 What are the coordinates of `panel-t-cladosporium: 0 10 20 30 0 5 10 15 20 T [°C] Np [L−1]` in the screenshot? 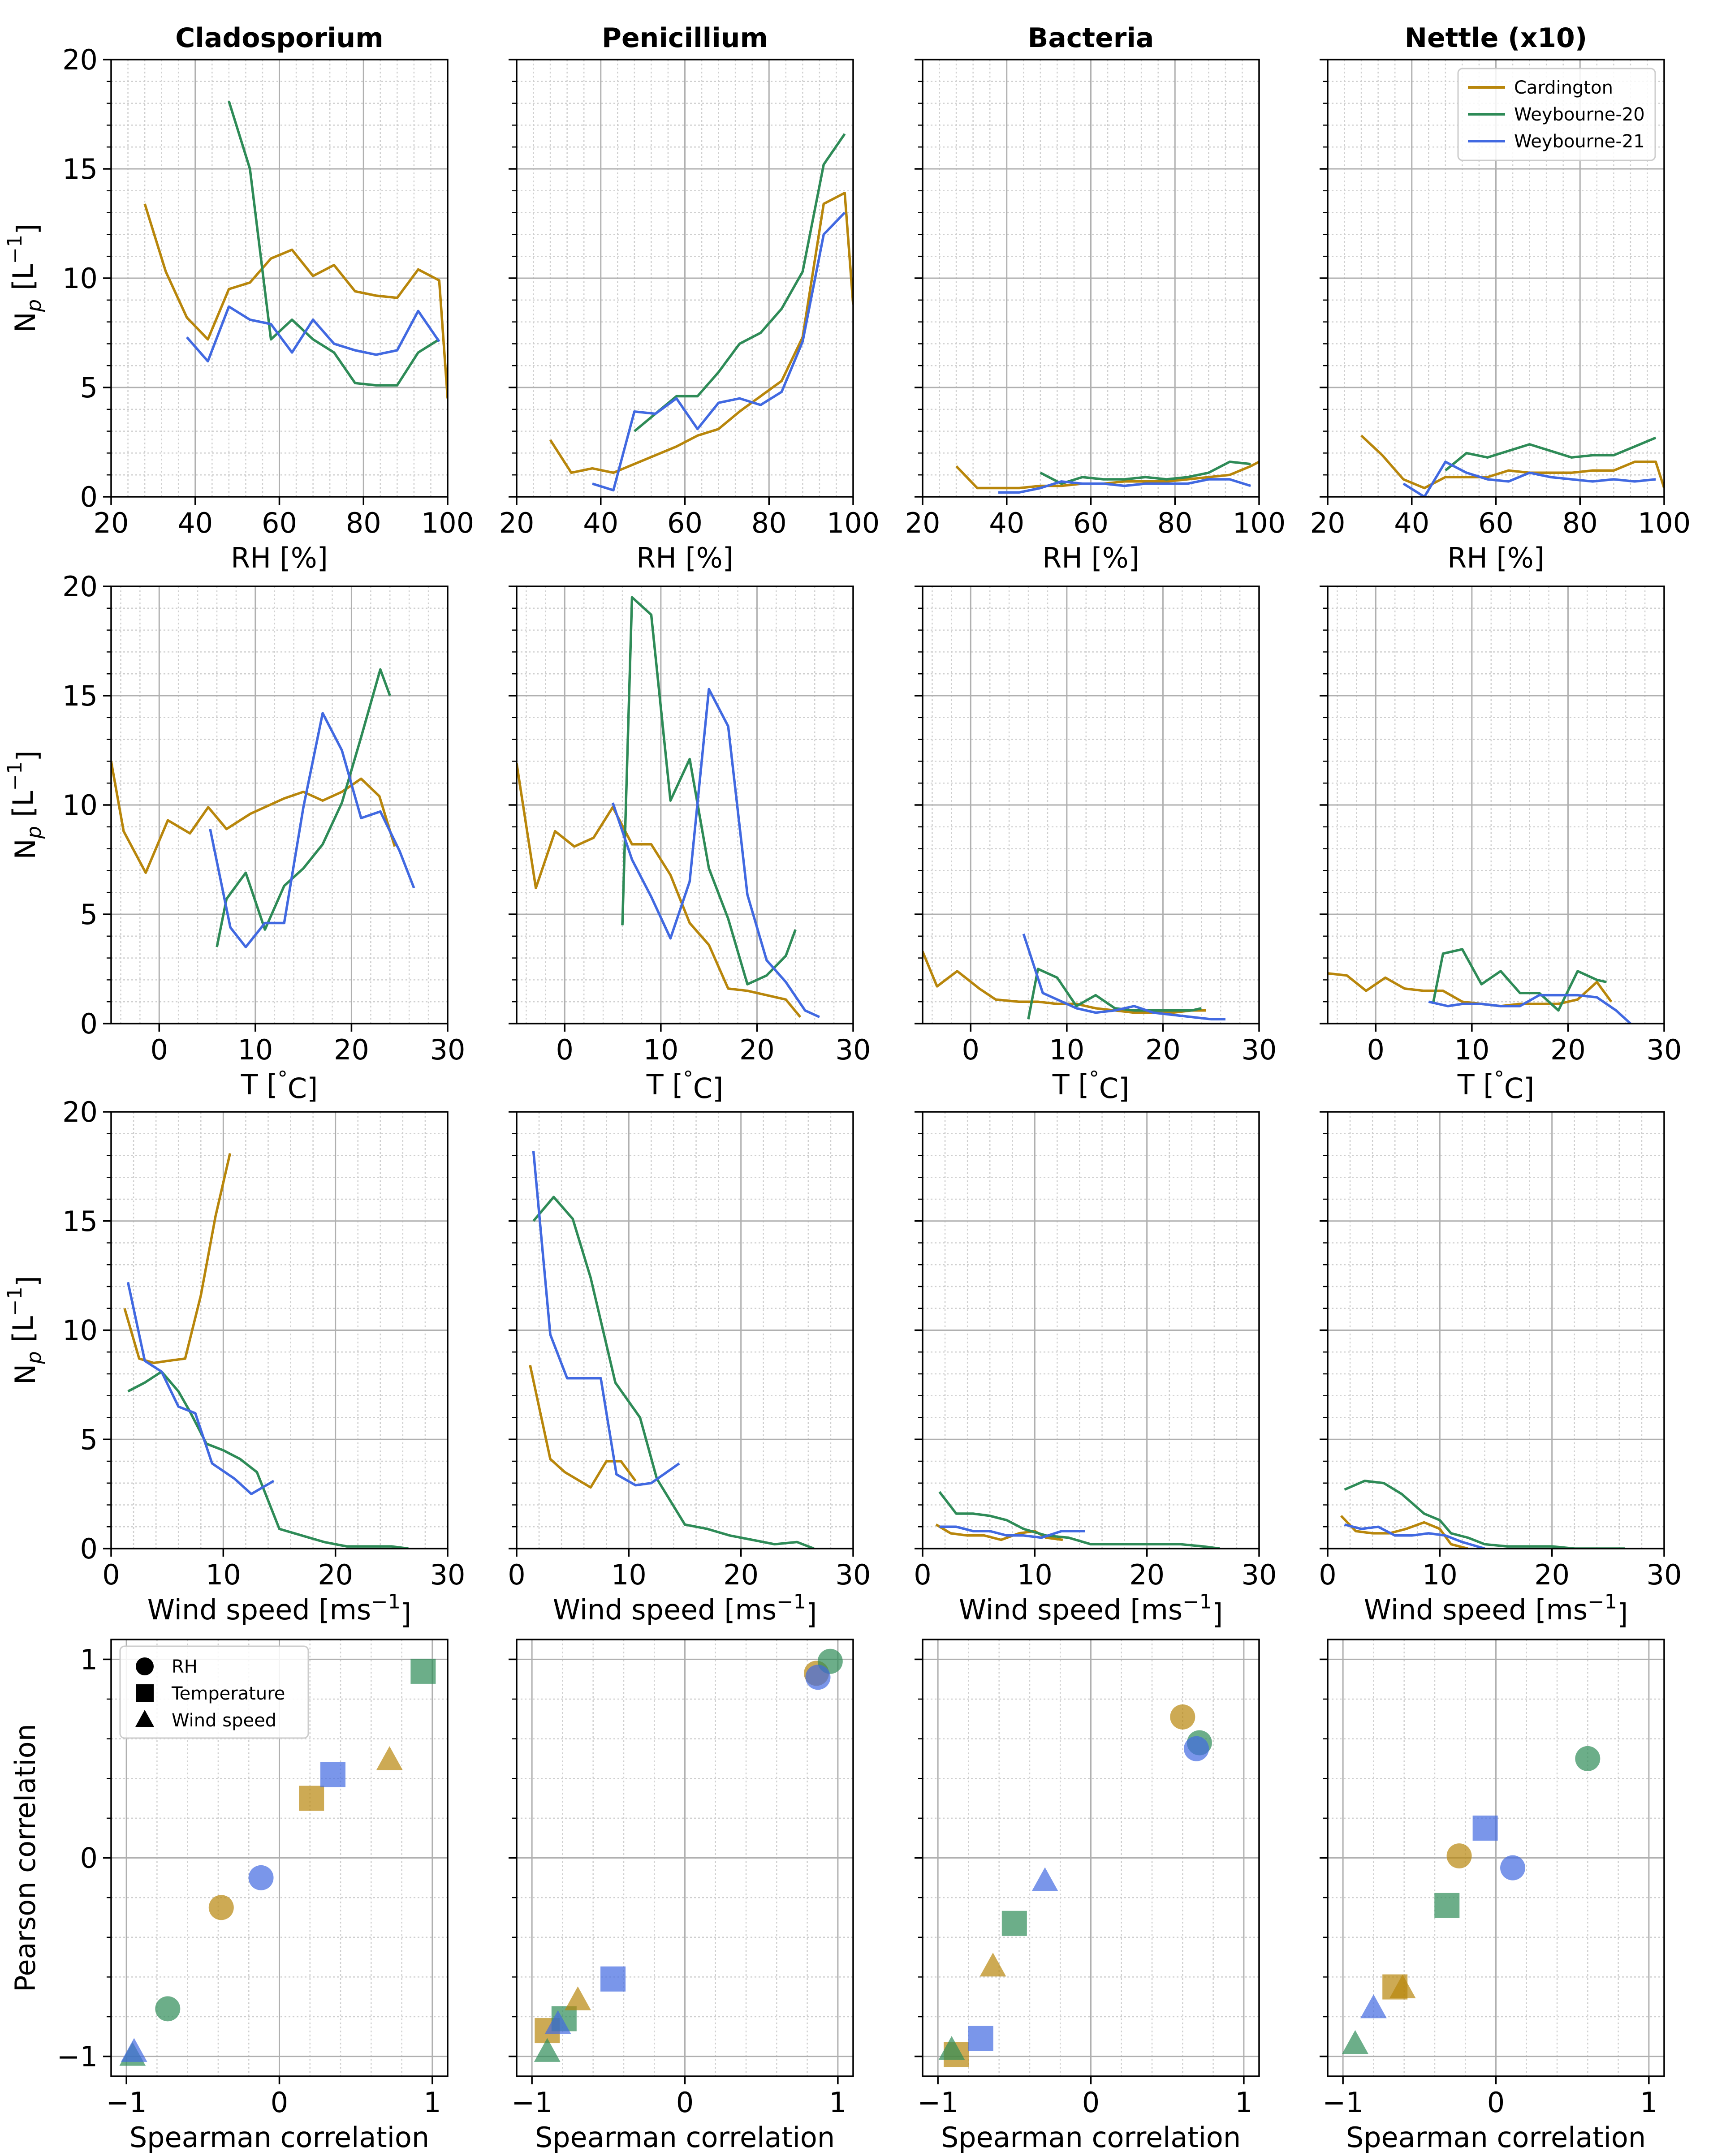 It's located at (234, 837).